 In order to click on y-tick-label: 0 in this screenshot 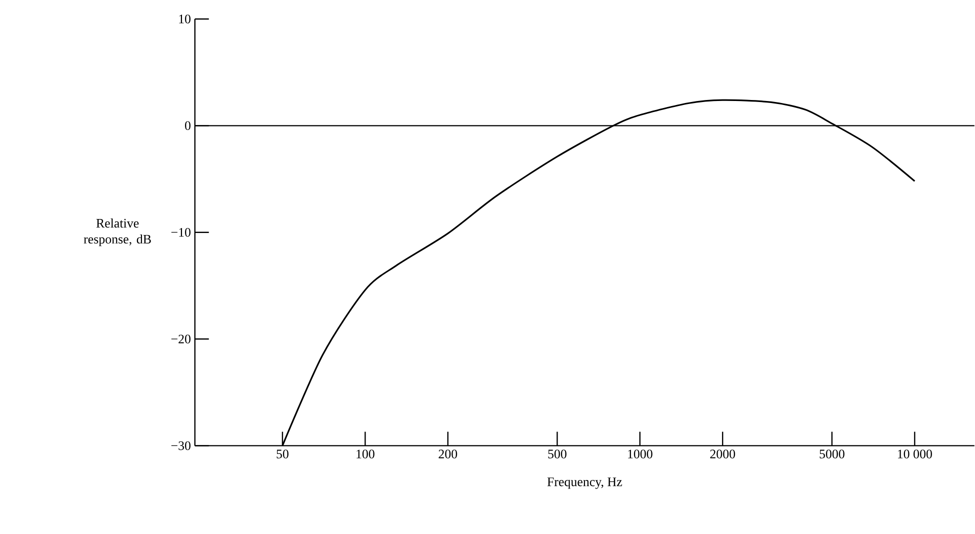, I will do `click(187, 125)`.